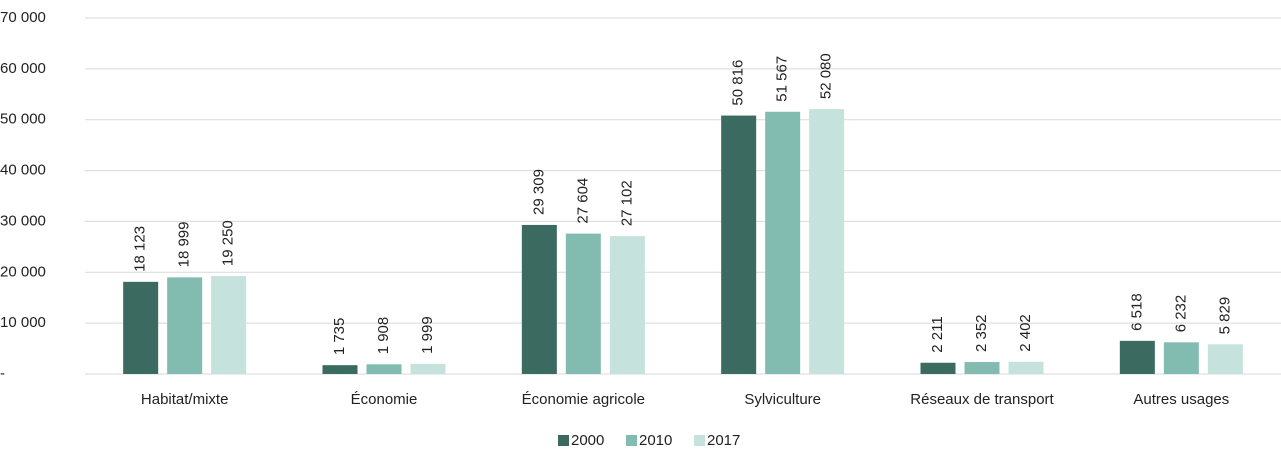  I want to click on value-label: 2 352, so click(981, 333).